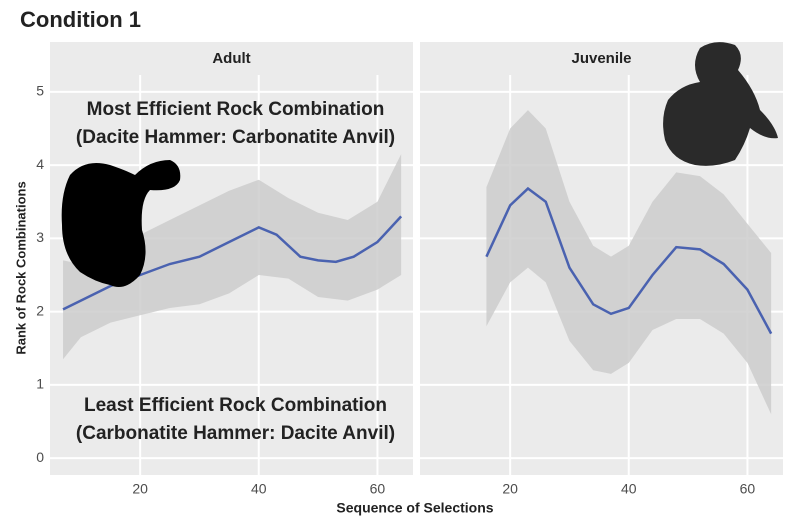 The image size is (800, 530). What do you see at coordinates (236, 109) in the screenshot?
I see `annotation: Most Efficient Rock Combination` at bounding box center [236, 109].